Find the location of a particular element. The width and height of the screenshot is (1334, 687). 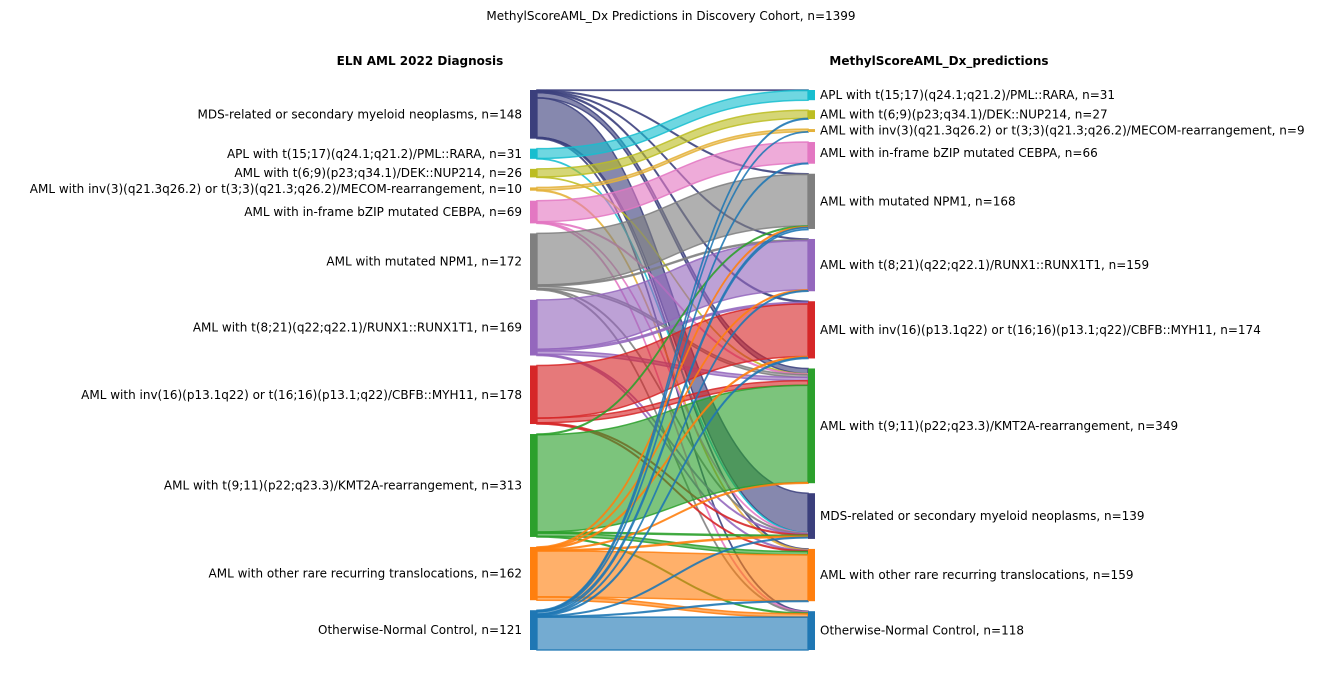

left-node-label-ctrl: Otherwise-Normal Control, n=121 is located at coordinates (420, 630).